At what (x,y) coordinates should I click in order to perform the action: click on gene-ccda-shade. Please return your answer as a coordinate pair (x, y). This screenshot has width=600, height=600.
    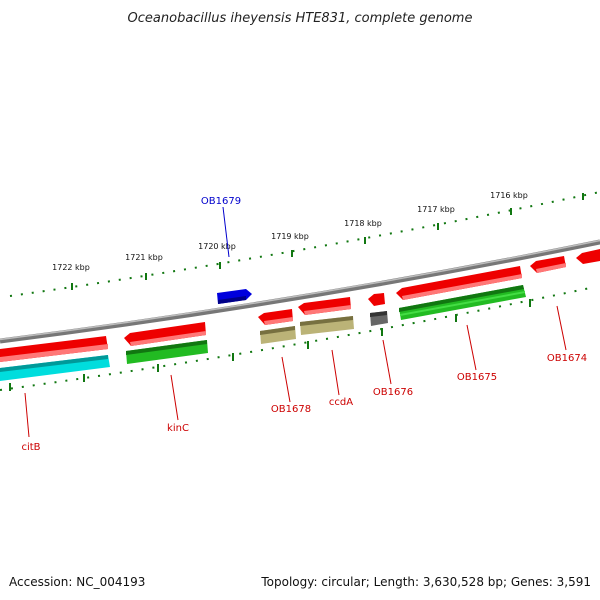
    Looking at the image, I should click on (326, 321).